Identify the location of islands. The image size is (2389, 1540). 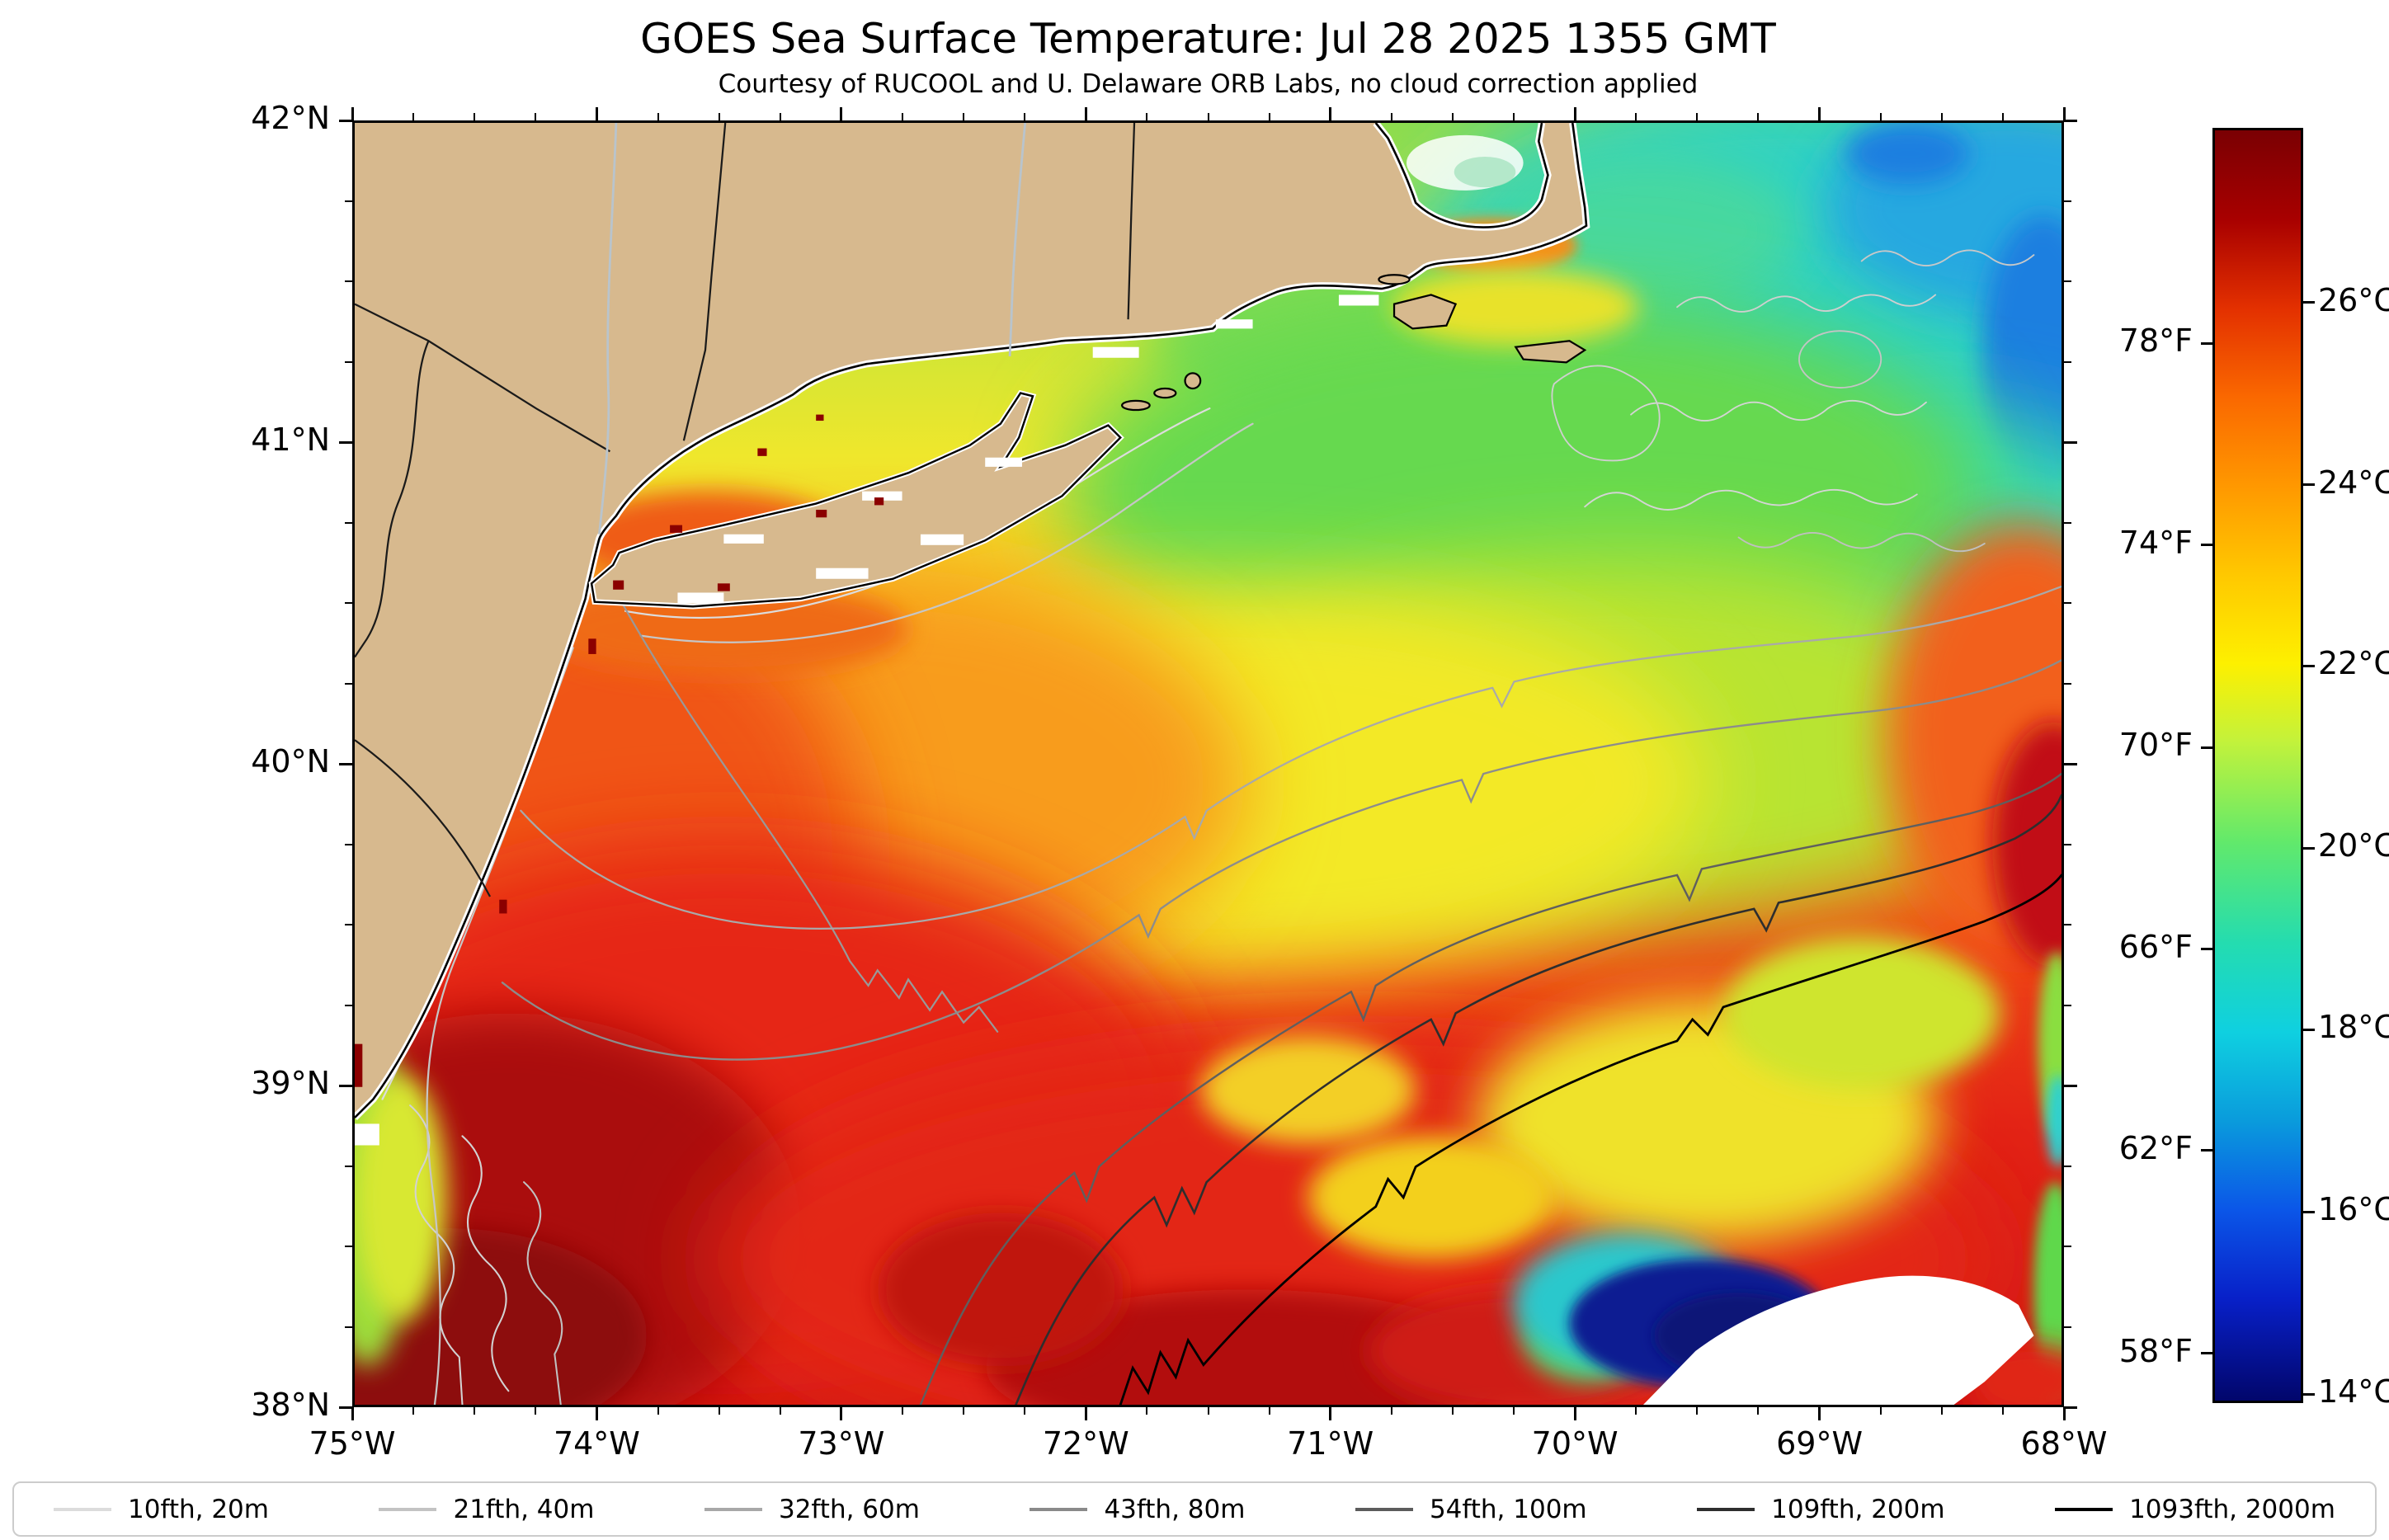
(1353, 343).